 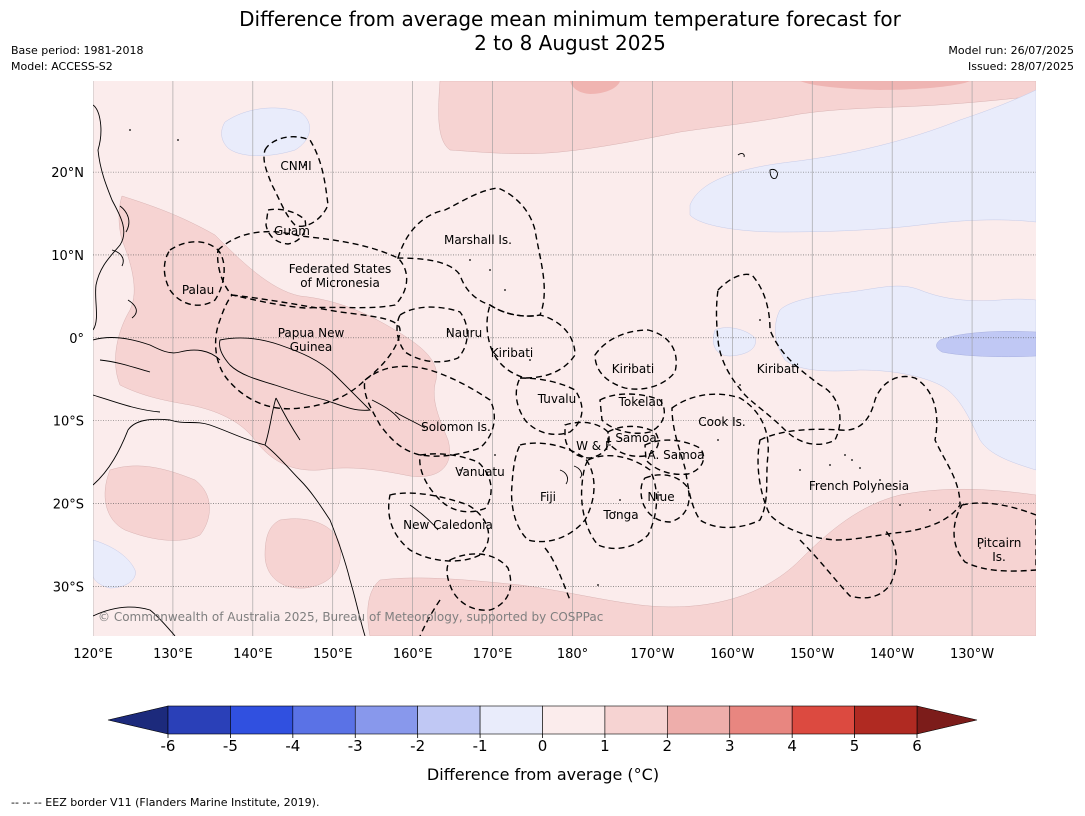 What do you see at coordinates (62, 66) in the screenshot?
I see `model-name: Model: ACCESS-S2` at bounding box center [62, 66].